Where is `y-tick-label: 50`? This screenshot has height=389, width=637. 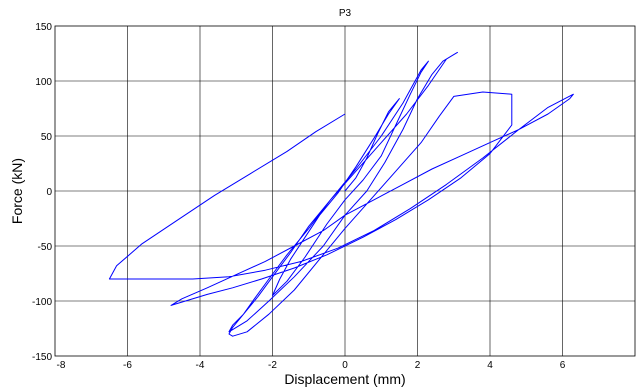
y-tick-label: 50 is located at coordinates (47, 137).